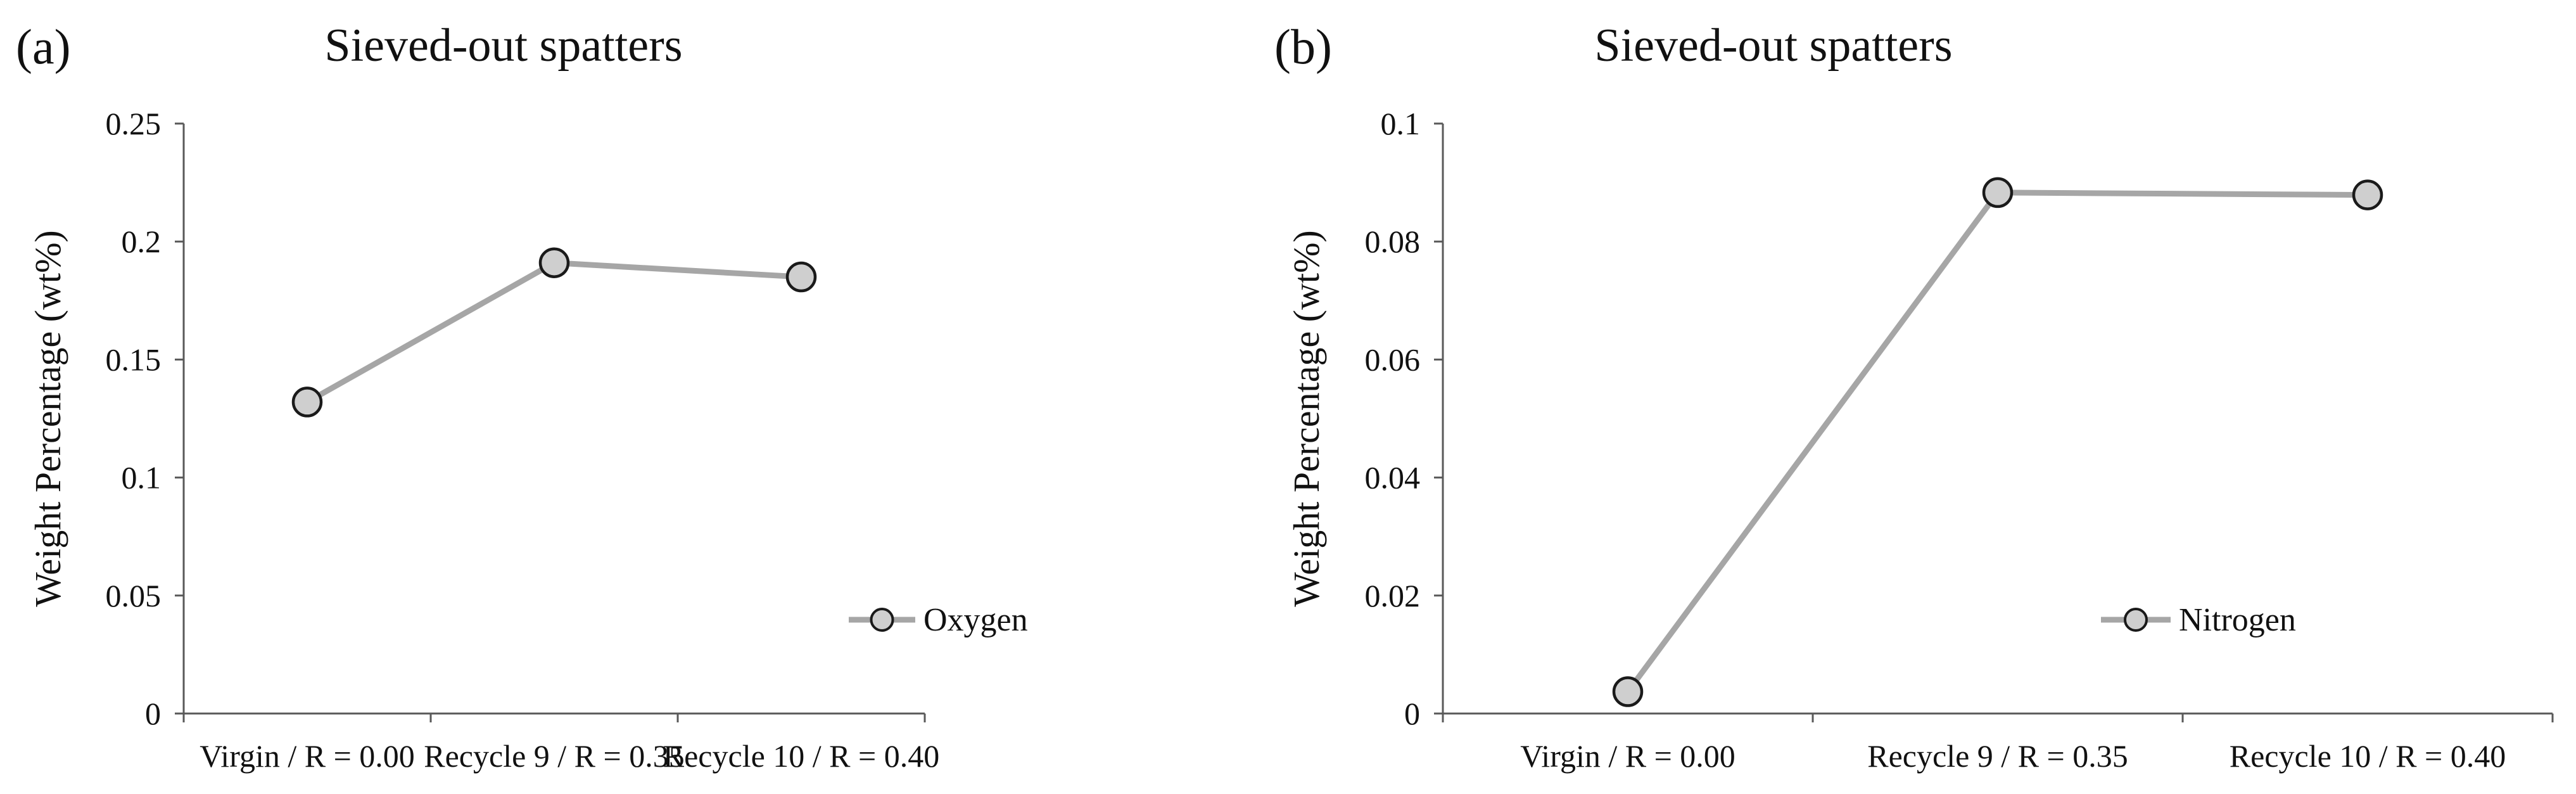 The height and width of the screenshot is (794, 2576). I want to click on y-tick-label: 0.04, so click(1393, 478).